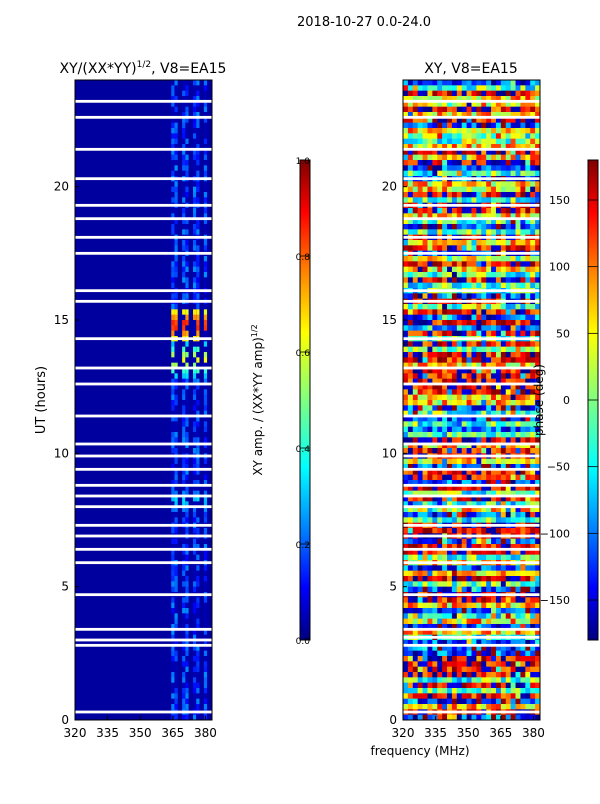 The image size is (600, 804). I want to click on x-tick-label: 380, so click(533, 733).